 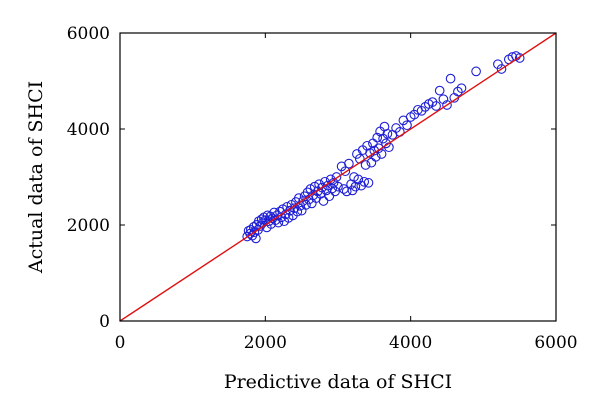 What do you see at coordinates (555, 343) in the screenshot?
I see `x-tick-label: 6000` at bounding box center [555, 343].